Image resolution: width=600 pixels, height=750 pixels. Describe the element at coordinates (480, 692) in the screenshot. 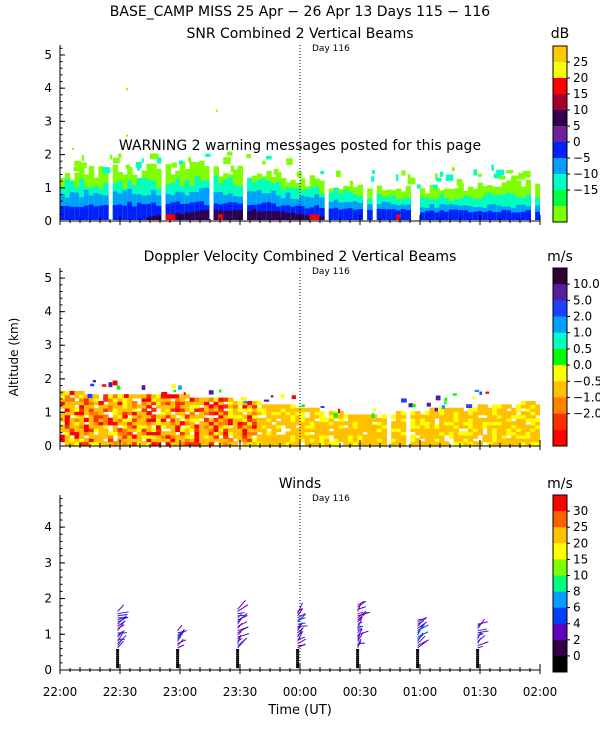

I see `x-tick-label: 01:30` at that location.